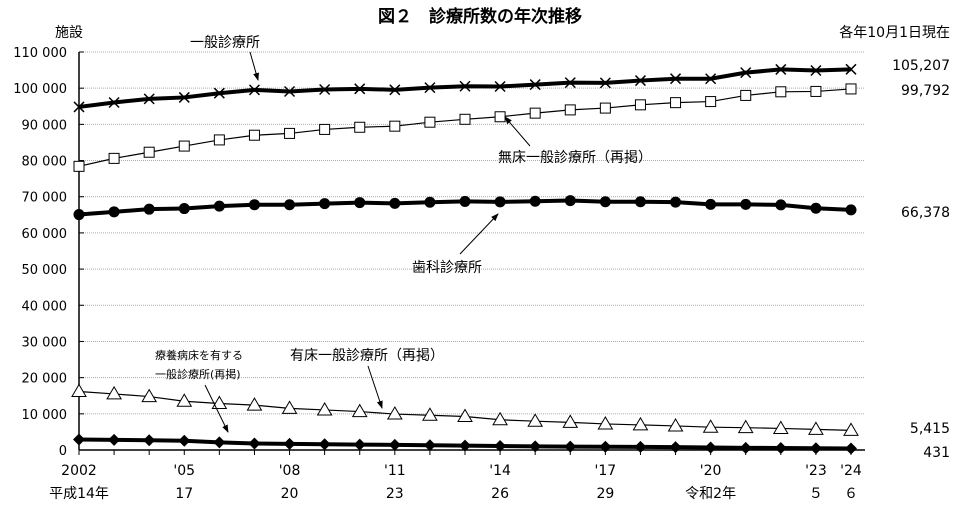  I want to click on x-tick-label-japanese: 29, so click(605, 494).